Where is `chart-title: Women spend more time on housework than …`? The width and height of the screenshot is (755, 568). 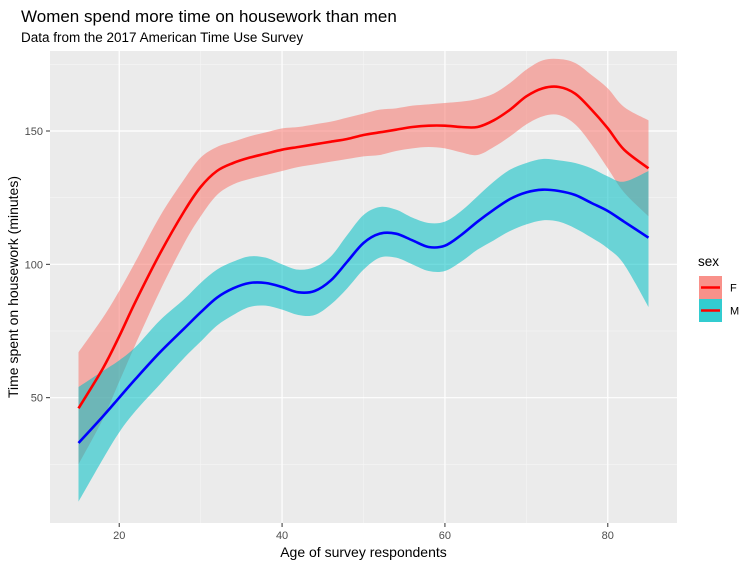
chart-title: Women spend more time on housework than … is located at coordinates (209, 16).